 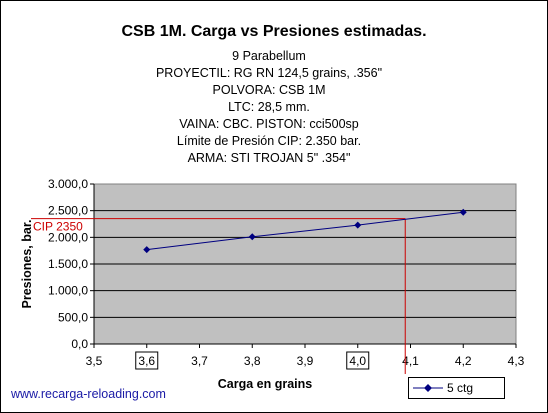 What do you see at coordinates (88, 394) in the screenshot?
I see `website-link: www.recarga-reloading.com` at bounding box center [88, 394].